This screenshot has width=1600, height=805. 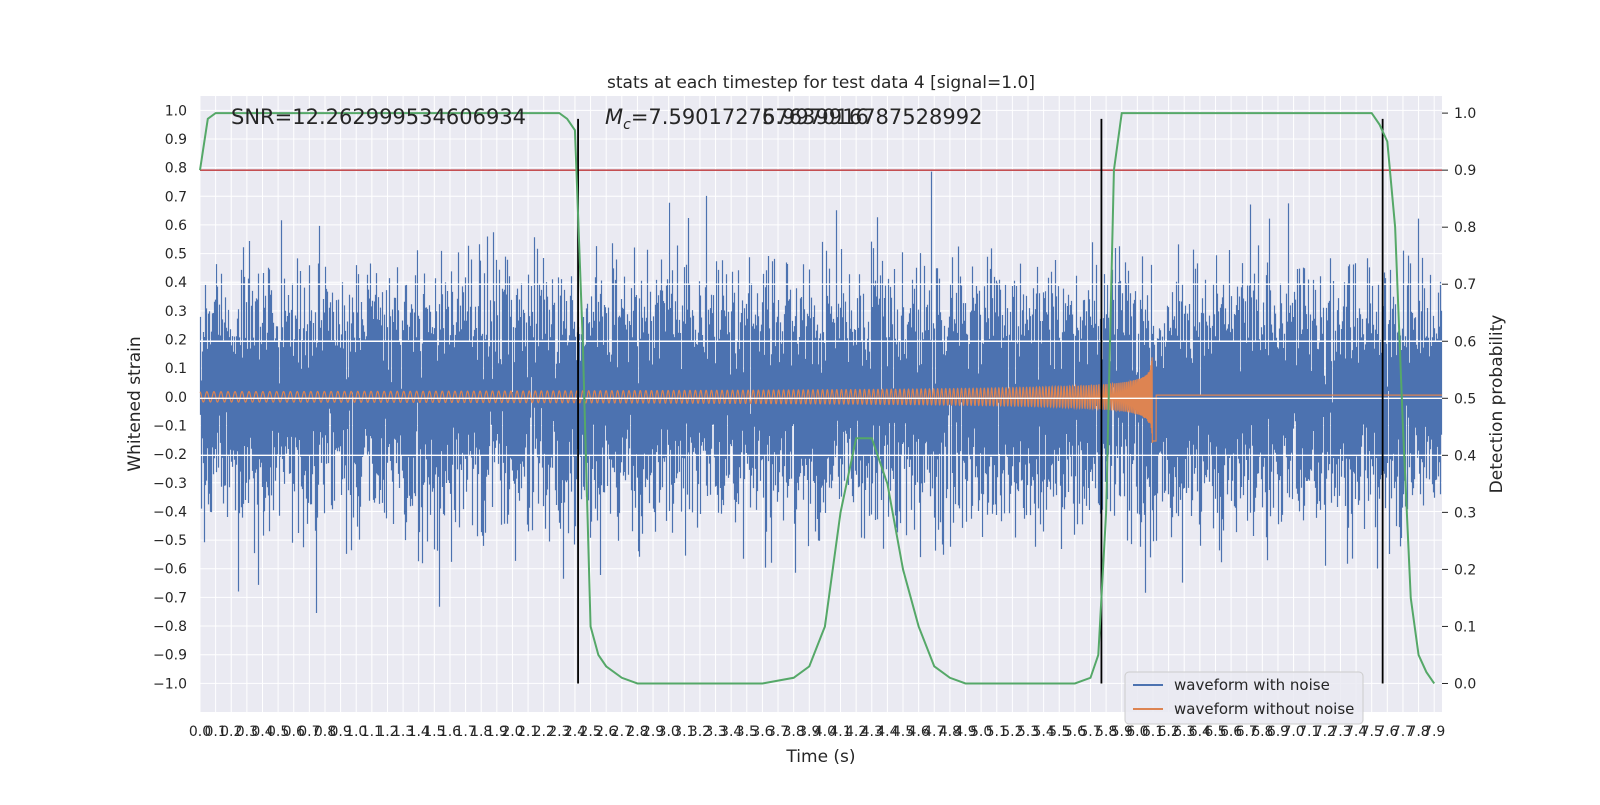 What do you see at coordinates (528, 732) in the screenshot?
I see `x-tick-label: 2.1` at bounding box center [528, 732].